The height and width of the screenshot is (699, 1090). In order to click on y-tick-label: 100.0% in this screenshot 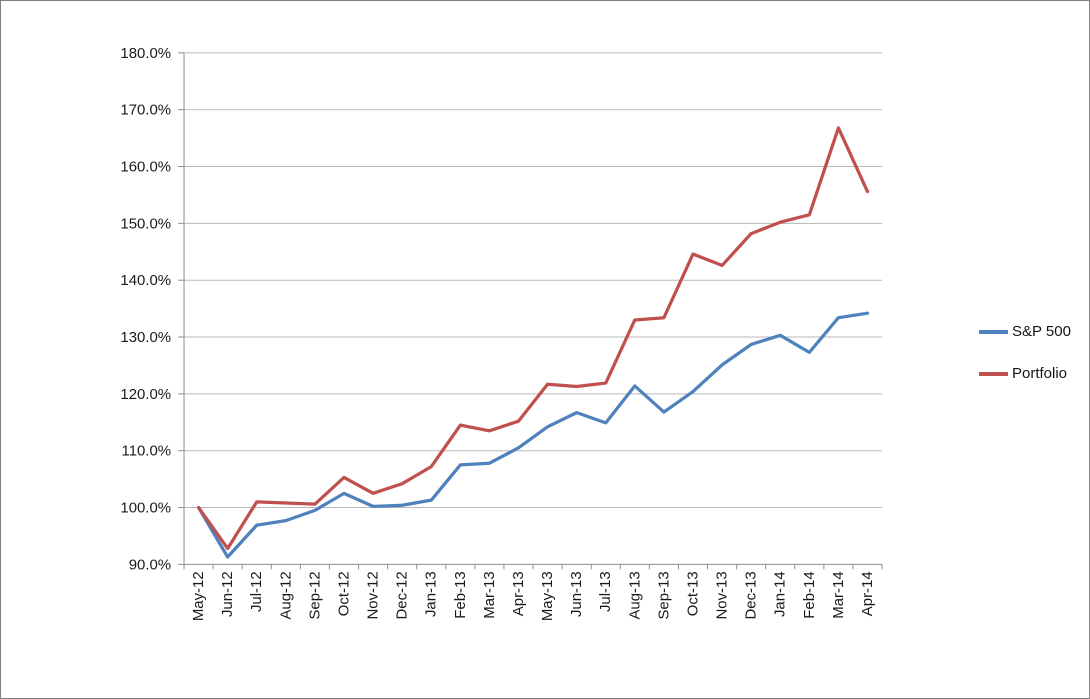, I will do `click(145, 508)`.